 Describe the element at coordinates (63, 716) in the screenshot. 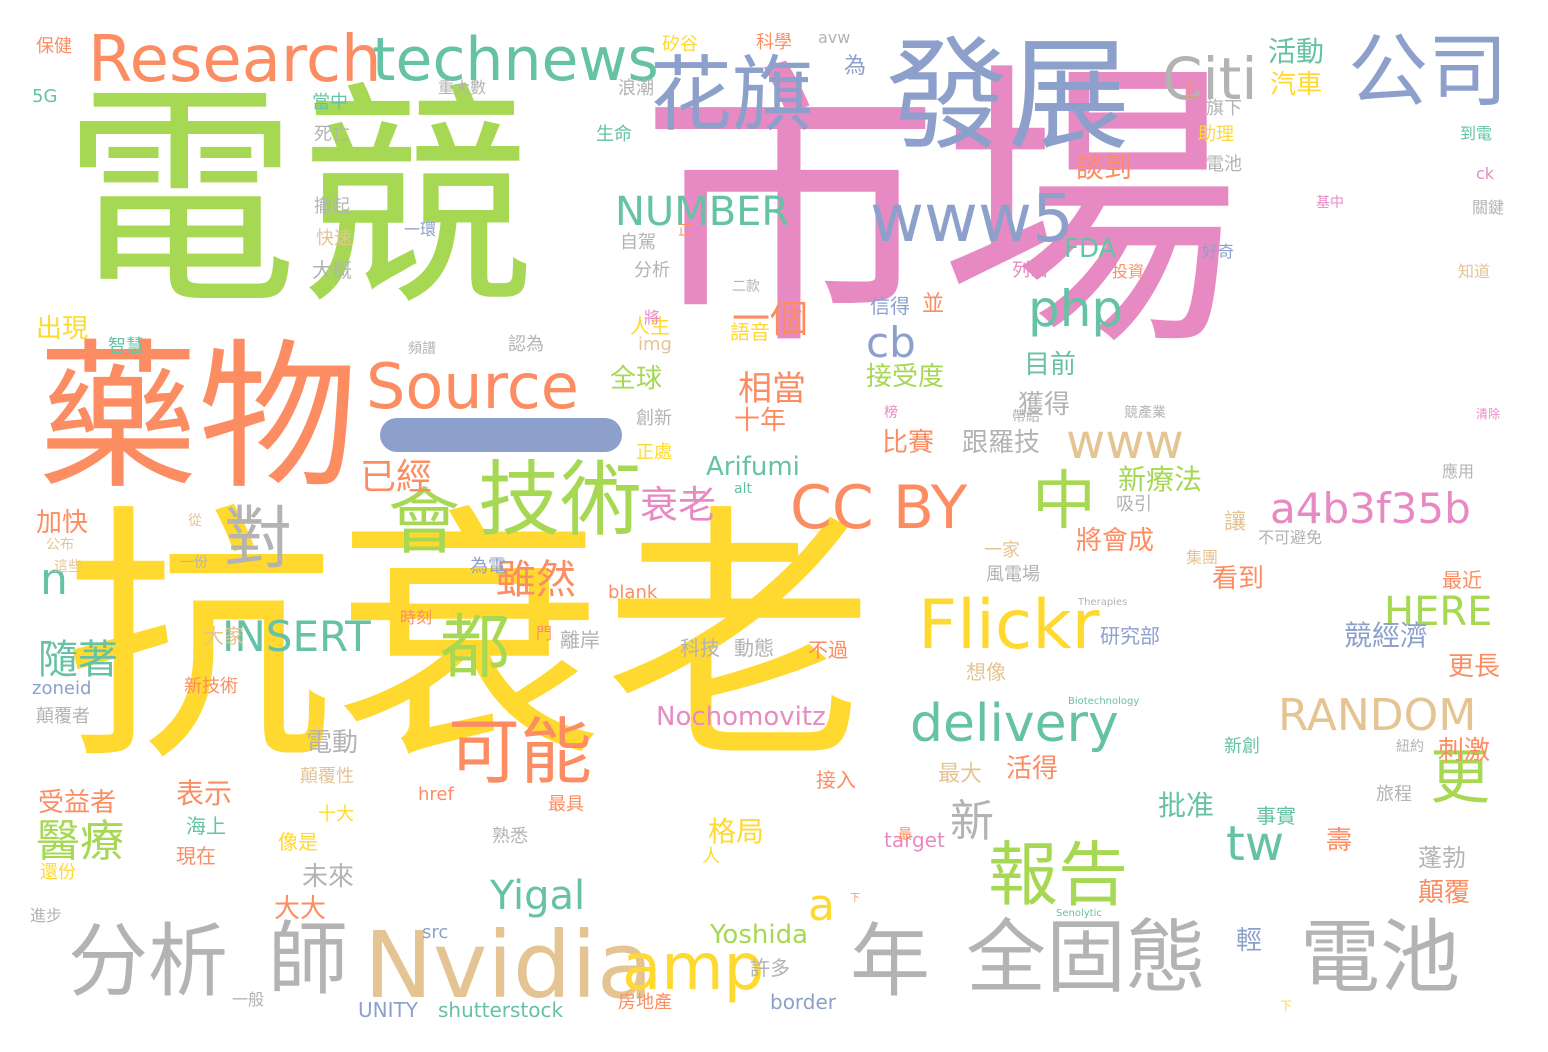

I see `word-127: 顛覆者` at that location.